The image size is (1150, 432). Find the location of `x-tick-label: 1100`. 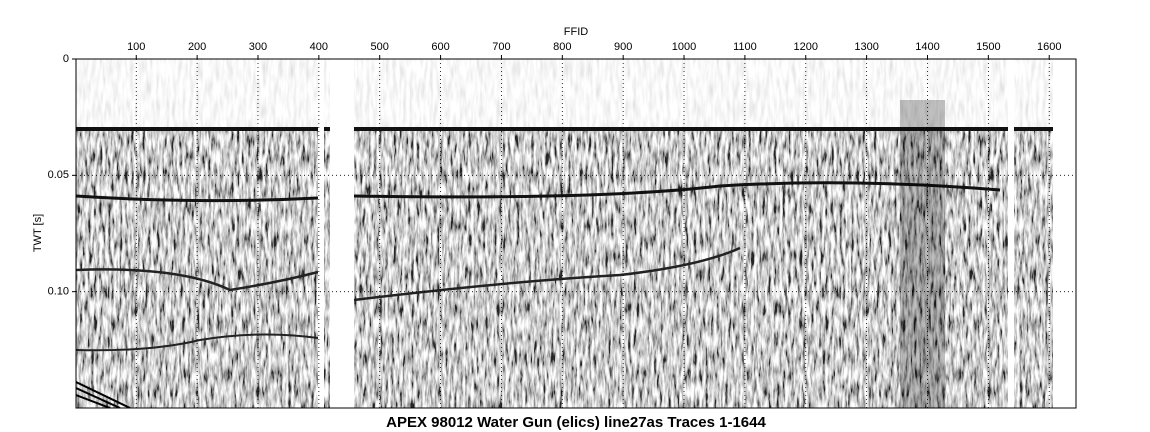

x-tick-label: 1100 is located at coordinates (745, 47).